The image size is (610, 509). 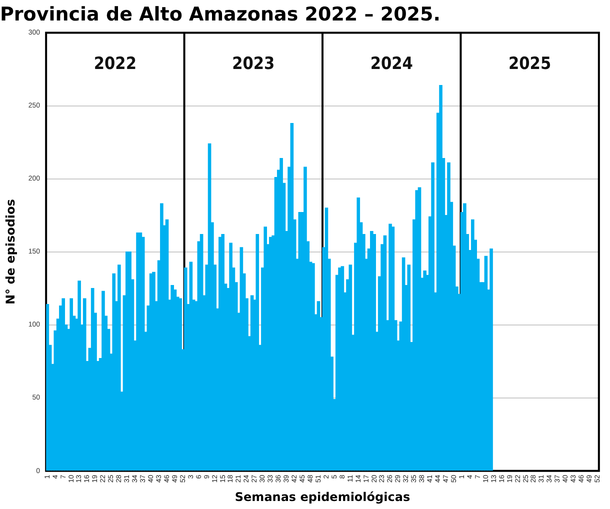 What do you see at coordinates (115, 64) in the screenshot?
I see `annotation: 2022` at bounding box center [115, 64].